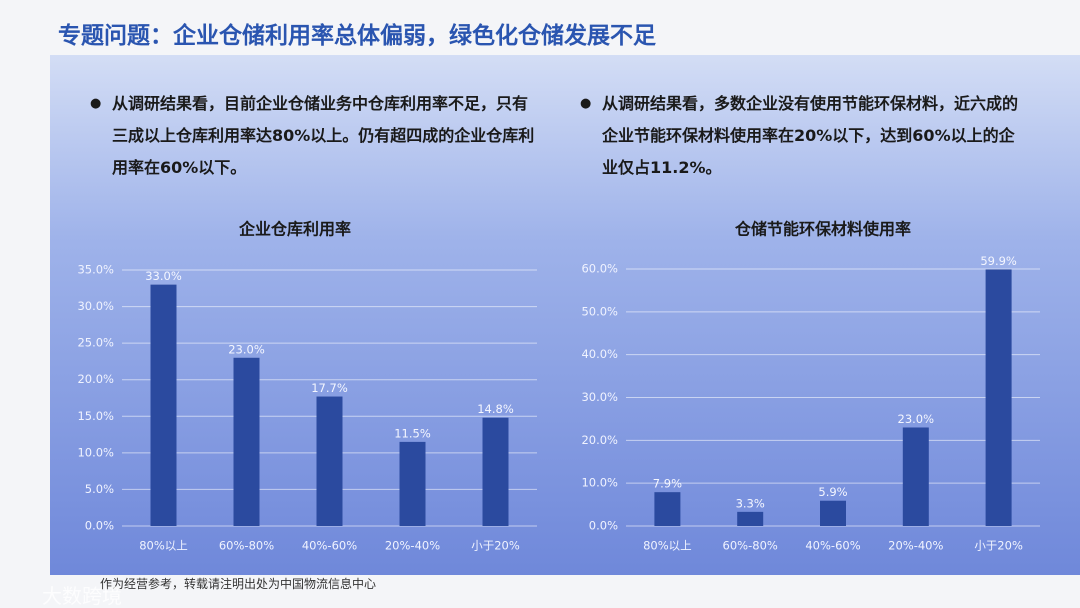 The height and width of the screenshot is (608, 1080). Describe the element at coordinates (294, 229) in the screenshot. I see `chart-title: 企业仓库利用率` at that location.